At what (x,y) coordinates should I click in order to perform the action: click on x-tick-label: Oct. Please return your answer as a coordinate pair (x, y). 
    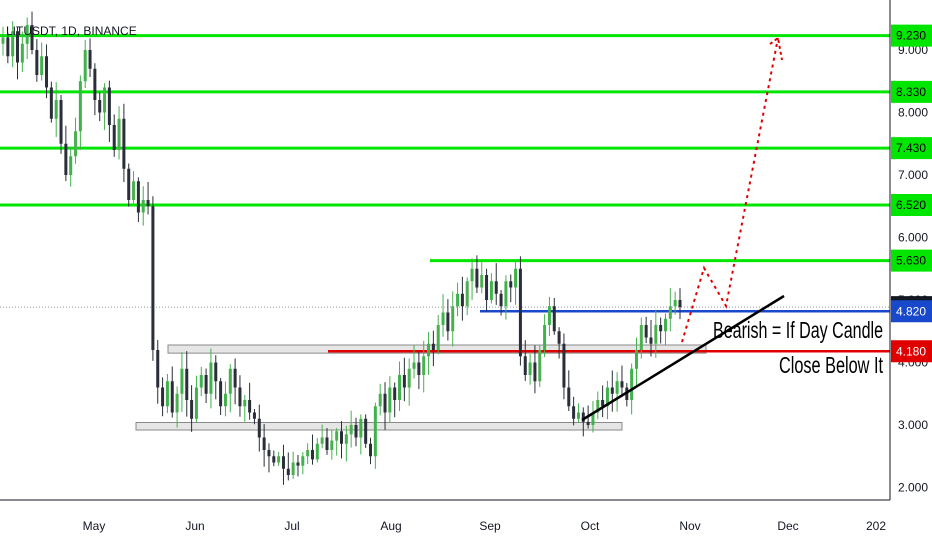
    Looking at the image, I should click on (590, 526).